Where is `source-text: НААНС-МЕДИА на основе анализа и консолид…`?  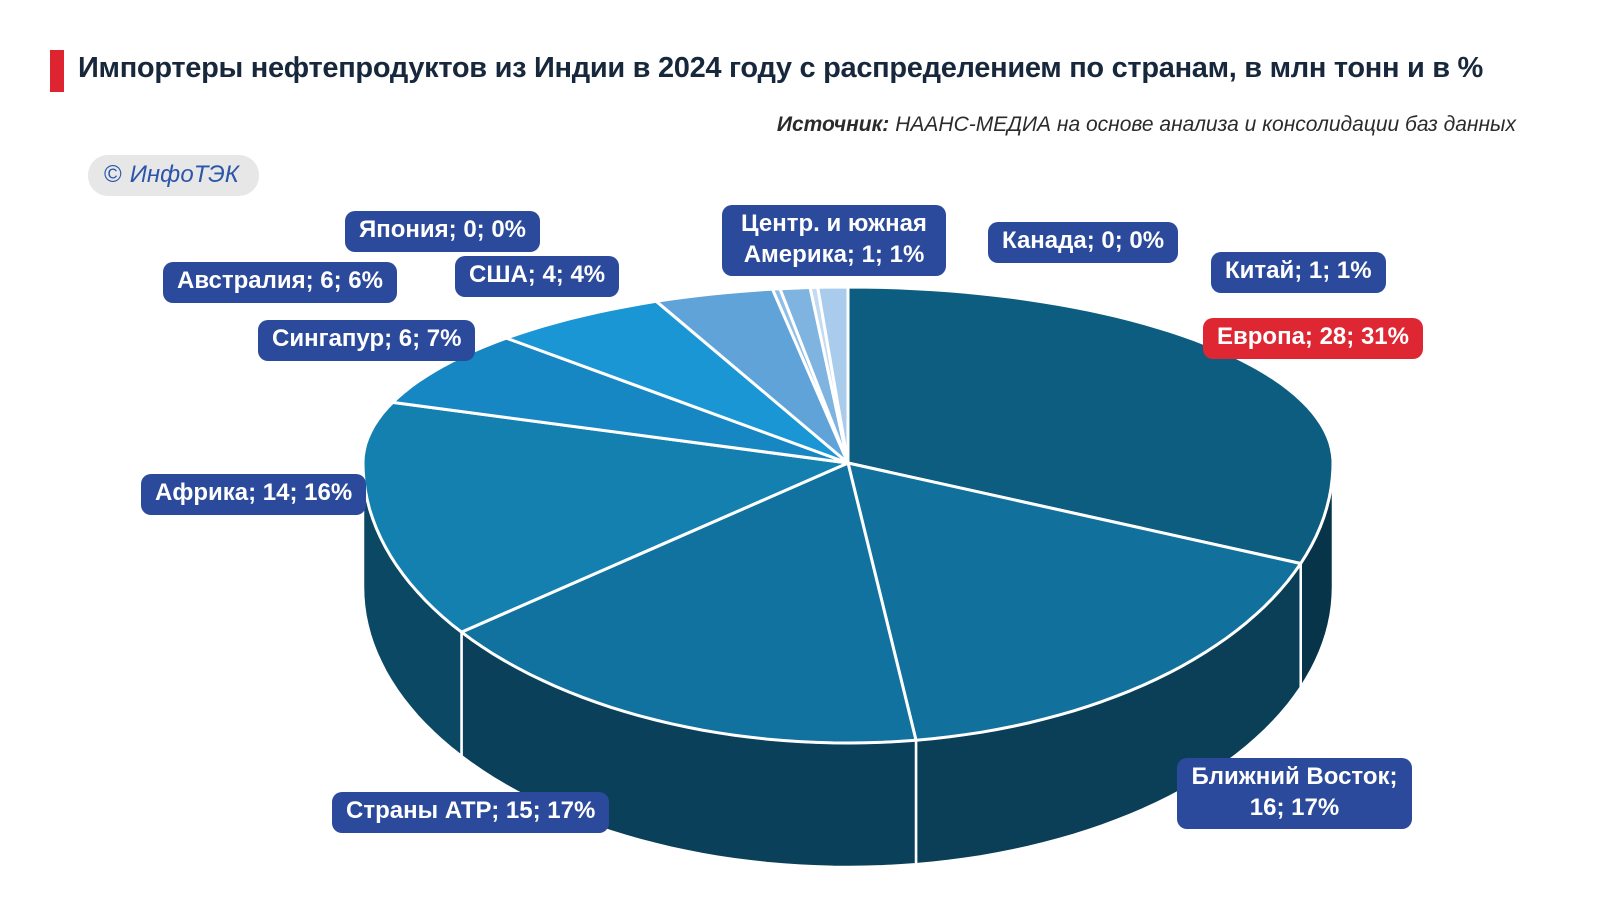
source-text: НААНС-МЕДИА на основе анализа и консолид… is located at coordinates (1205, 124).